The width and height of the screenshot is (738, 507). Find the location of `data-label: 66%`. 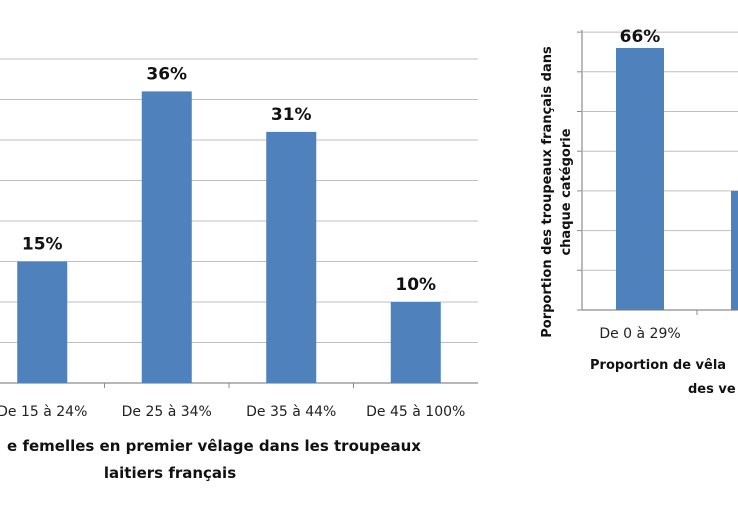

data-label: 66% is located at coordinates (640, 37).